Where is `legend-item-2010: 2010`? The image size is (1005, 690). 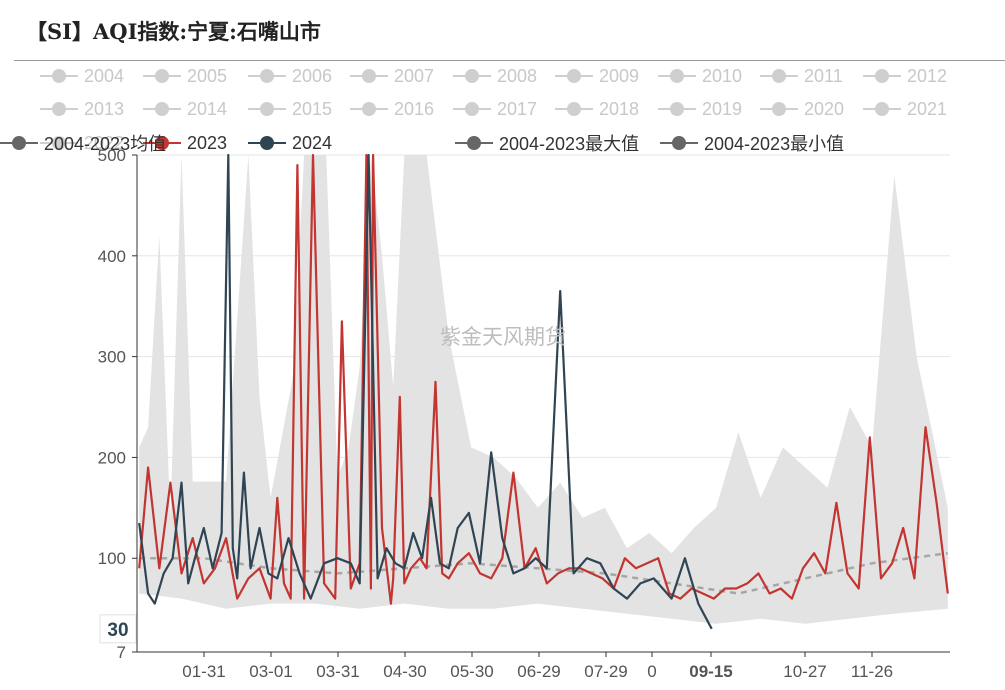 legend-item-2010: 2010 is located at coordinates (700, 76).